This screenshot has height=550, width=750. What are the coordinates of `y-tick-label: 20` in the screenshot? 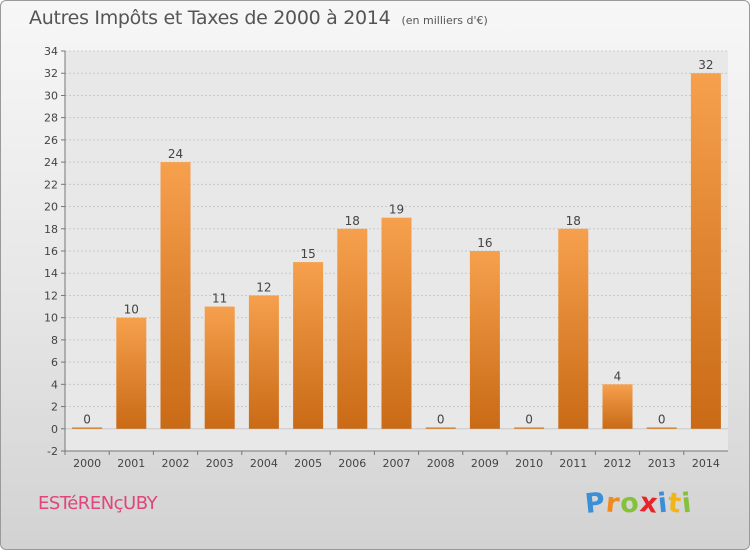 It's located at (51, 207).